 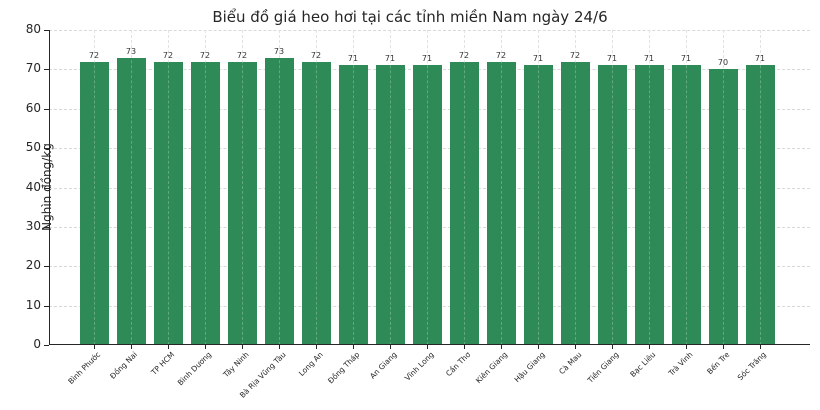 What do you see at coordinates (718, 363) in the screenshot?
I see `x-tick-label: Bến Tre` at bounding box center [718, 363].